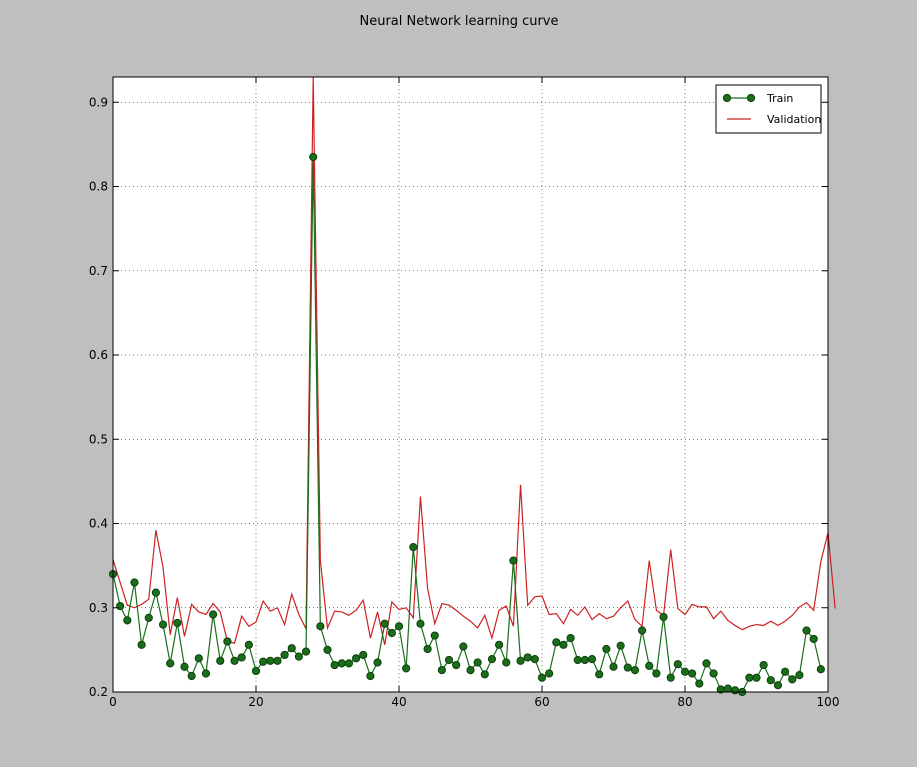 This screenshot has height=767, width=917. Describe the element at coordinates (98, 524) in the screenshot. I see `y-tick-label: 0.4` at that location.